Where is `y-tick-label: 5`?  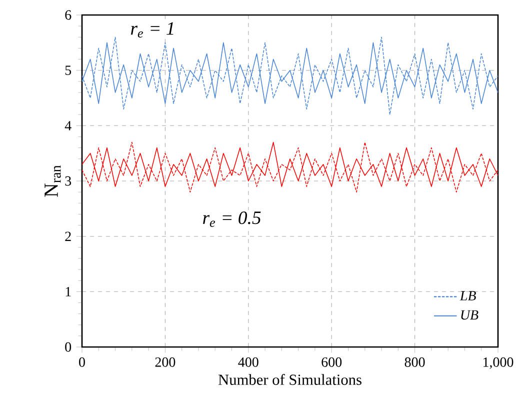 y-tick-label: 5 is located at coordinates (68, 70).